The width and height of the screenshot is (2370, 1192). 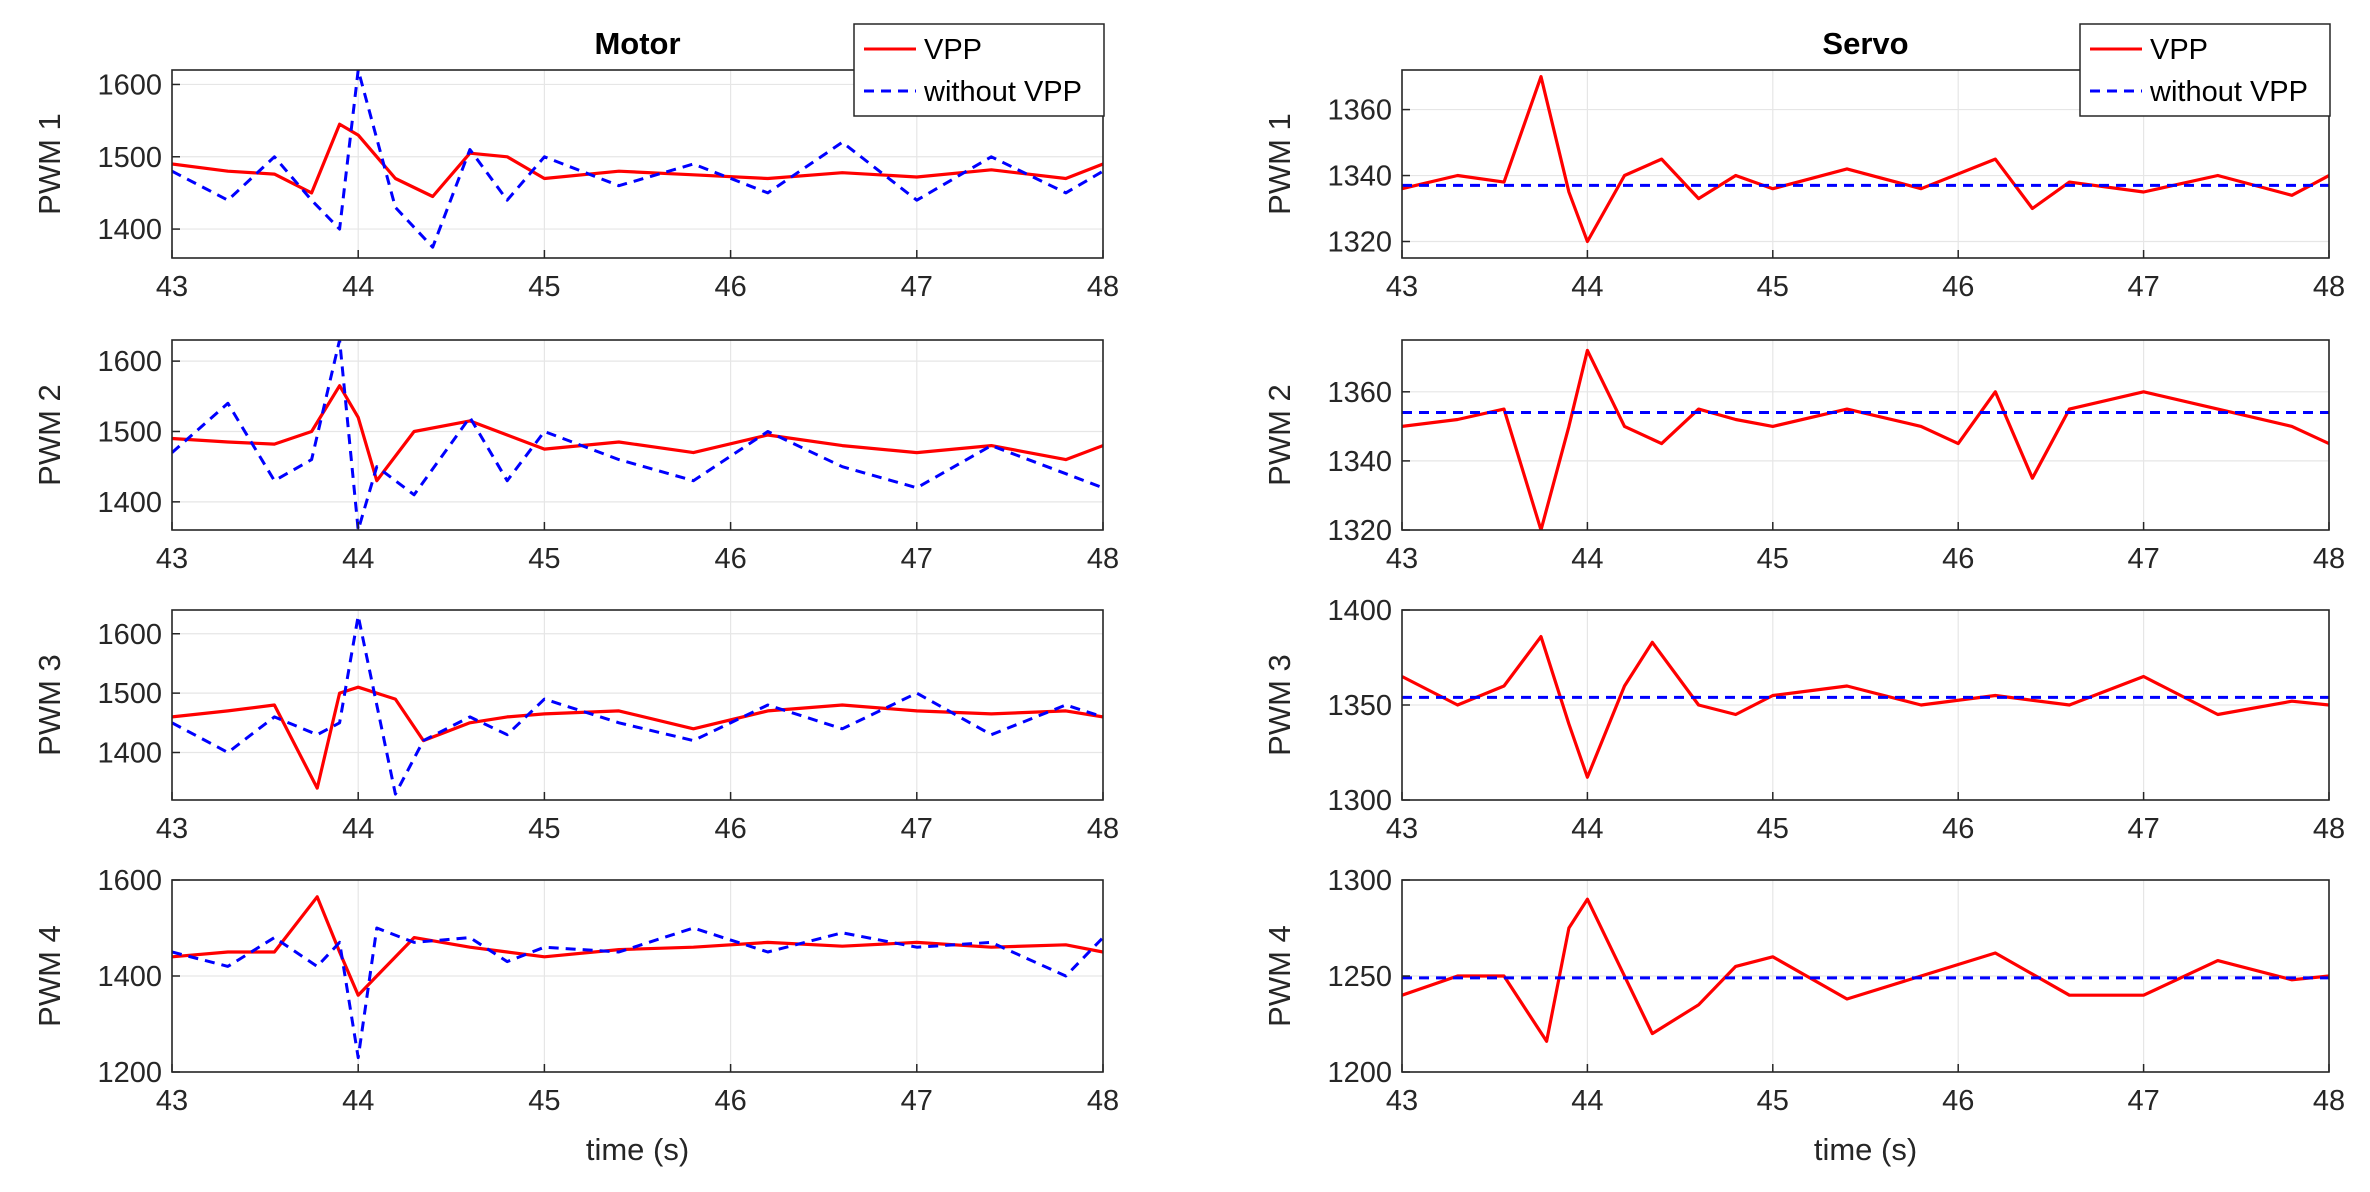 I want to click on subplot-motor-pwm4: 43 44 45 46 47 48 1200 1400 1600 PWM 4 time (s), so click(x=575, y=1016).